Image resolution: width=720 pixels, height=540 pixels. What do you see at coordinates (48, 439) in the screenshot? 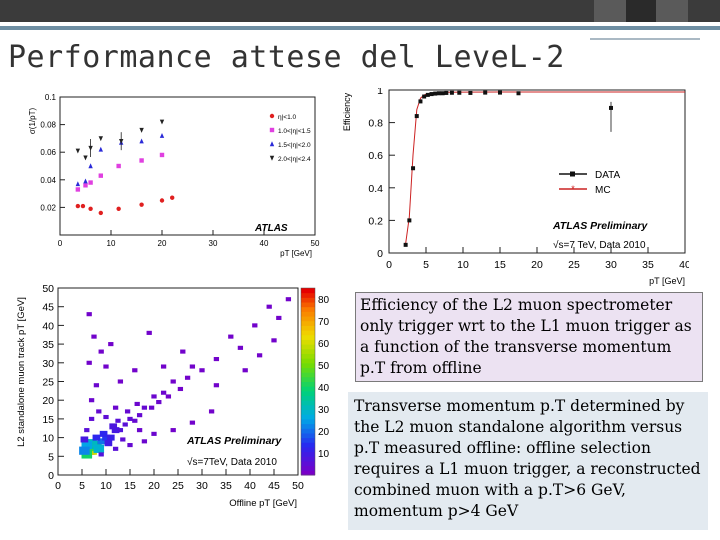
I see `y-tick-label: 10` at bounding box center [48, 439].